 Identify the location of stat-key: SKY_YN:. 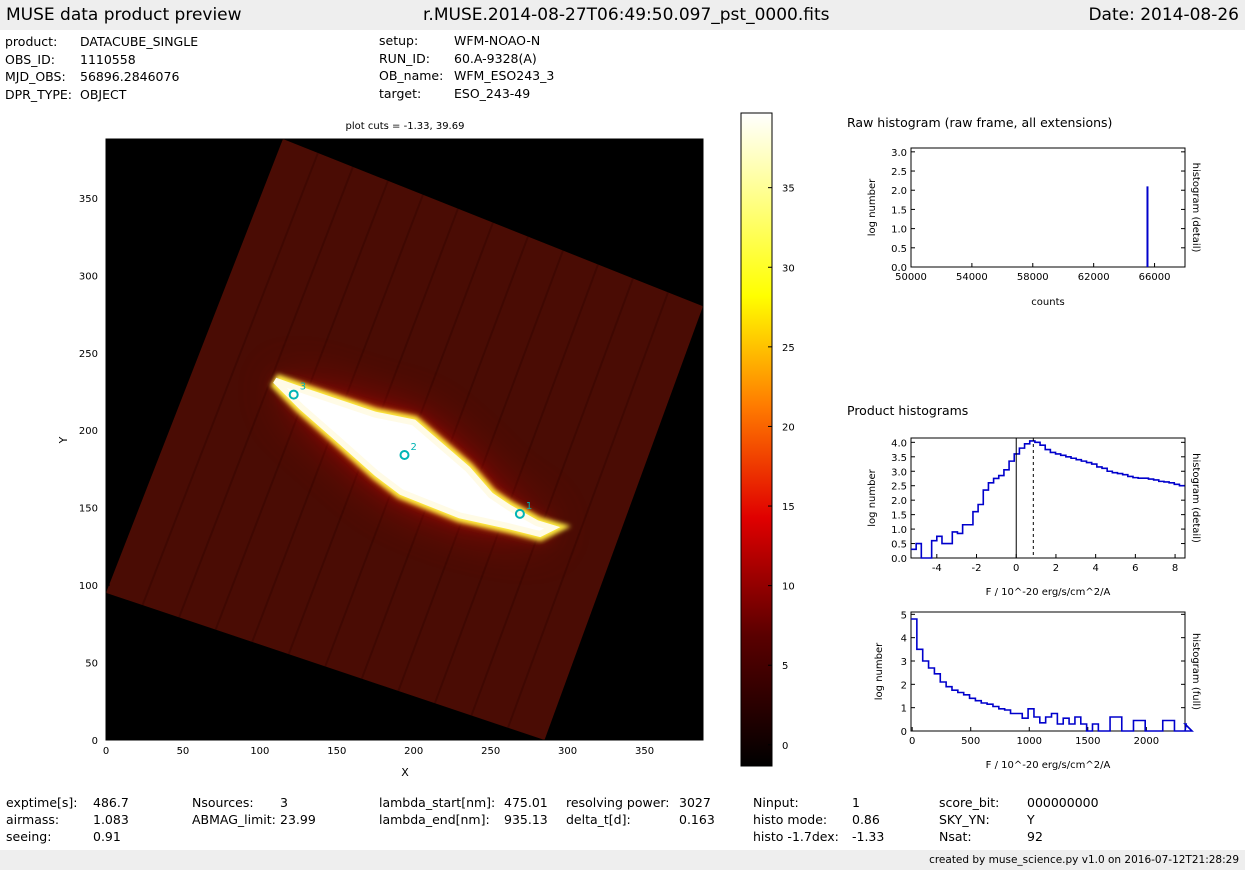
(964, 819).